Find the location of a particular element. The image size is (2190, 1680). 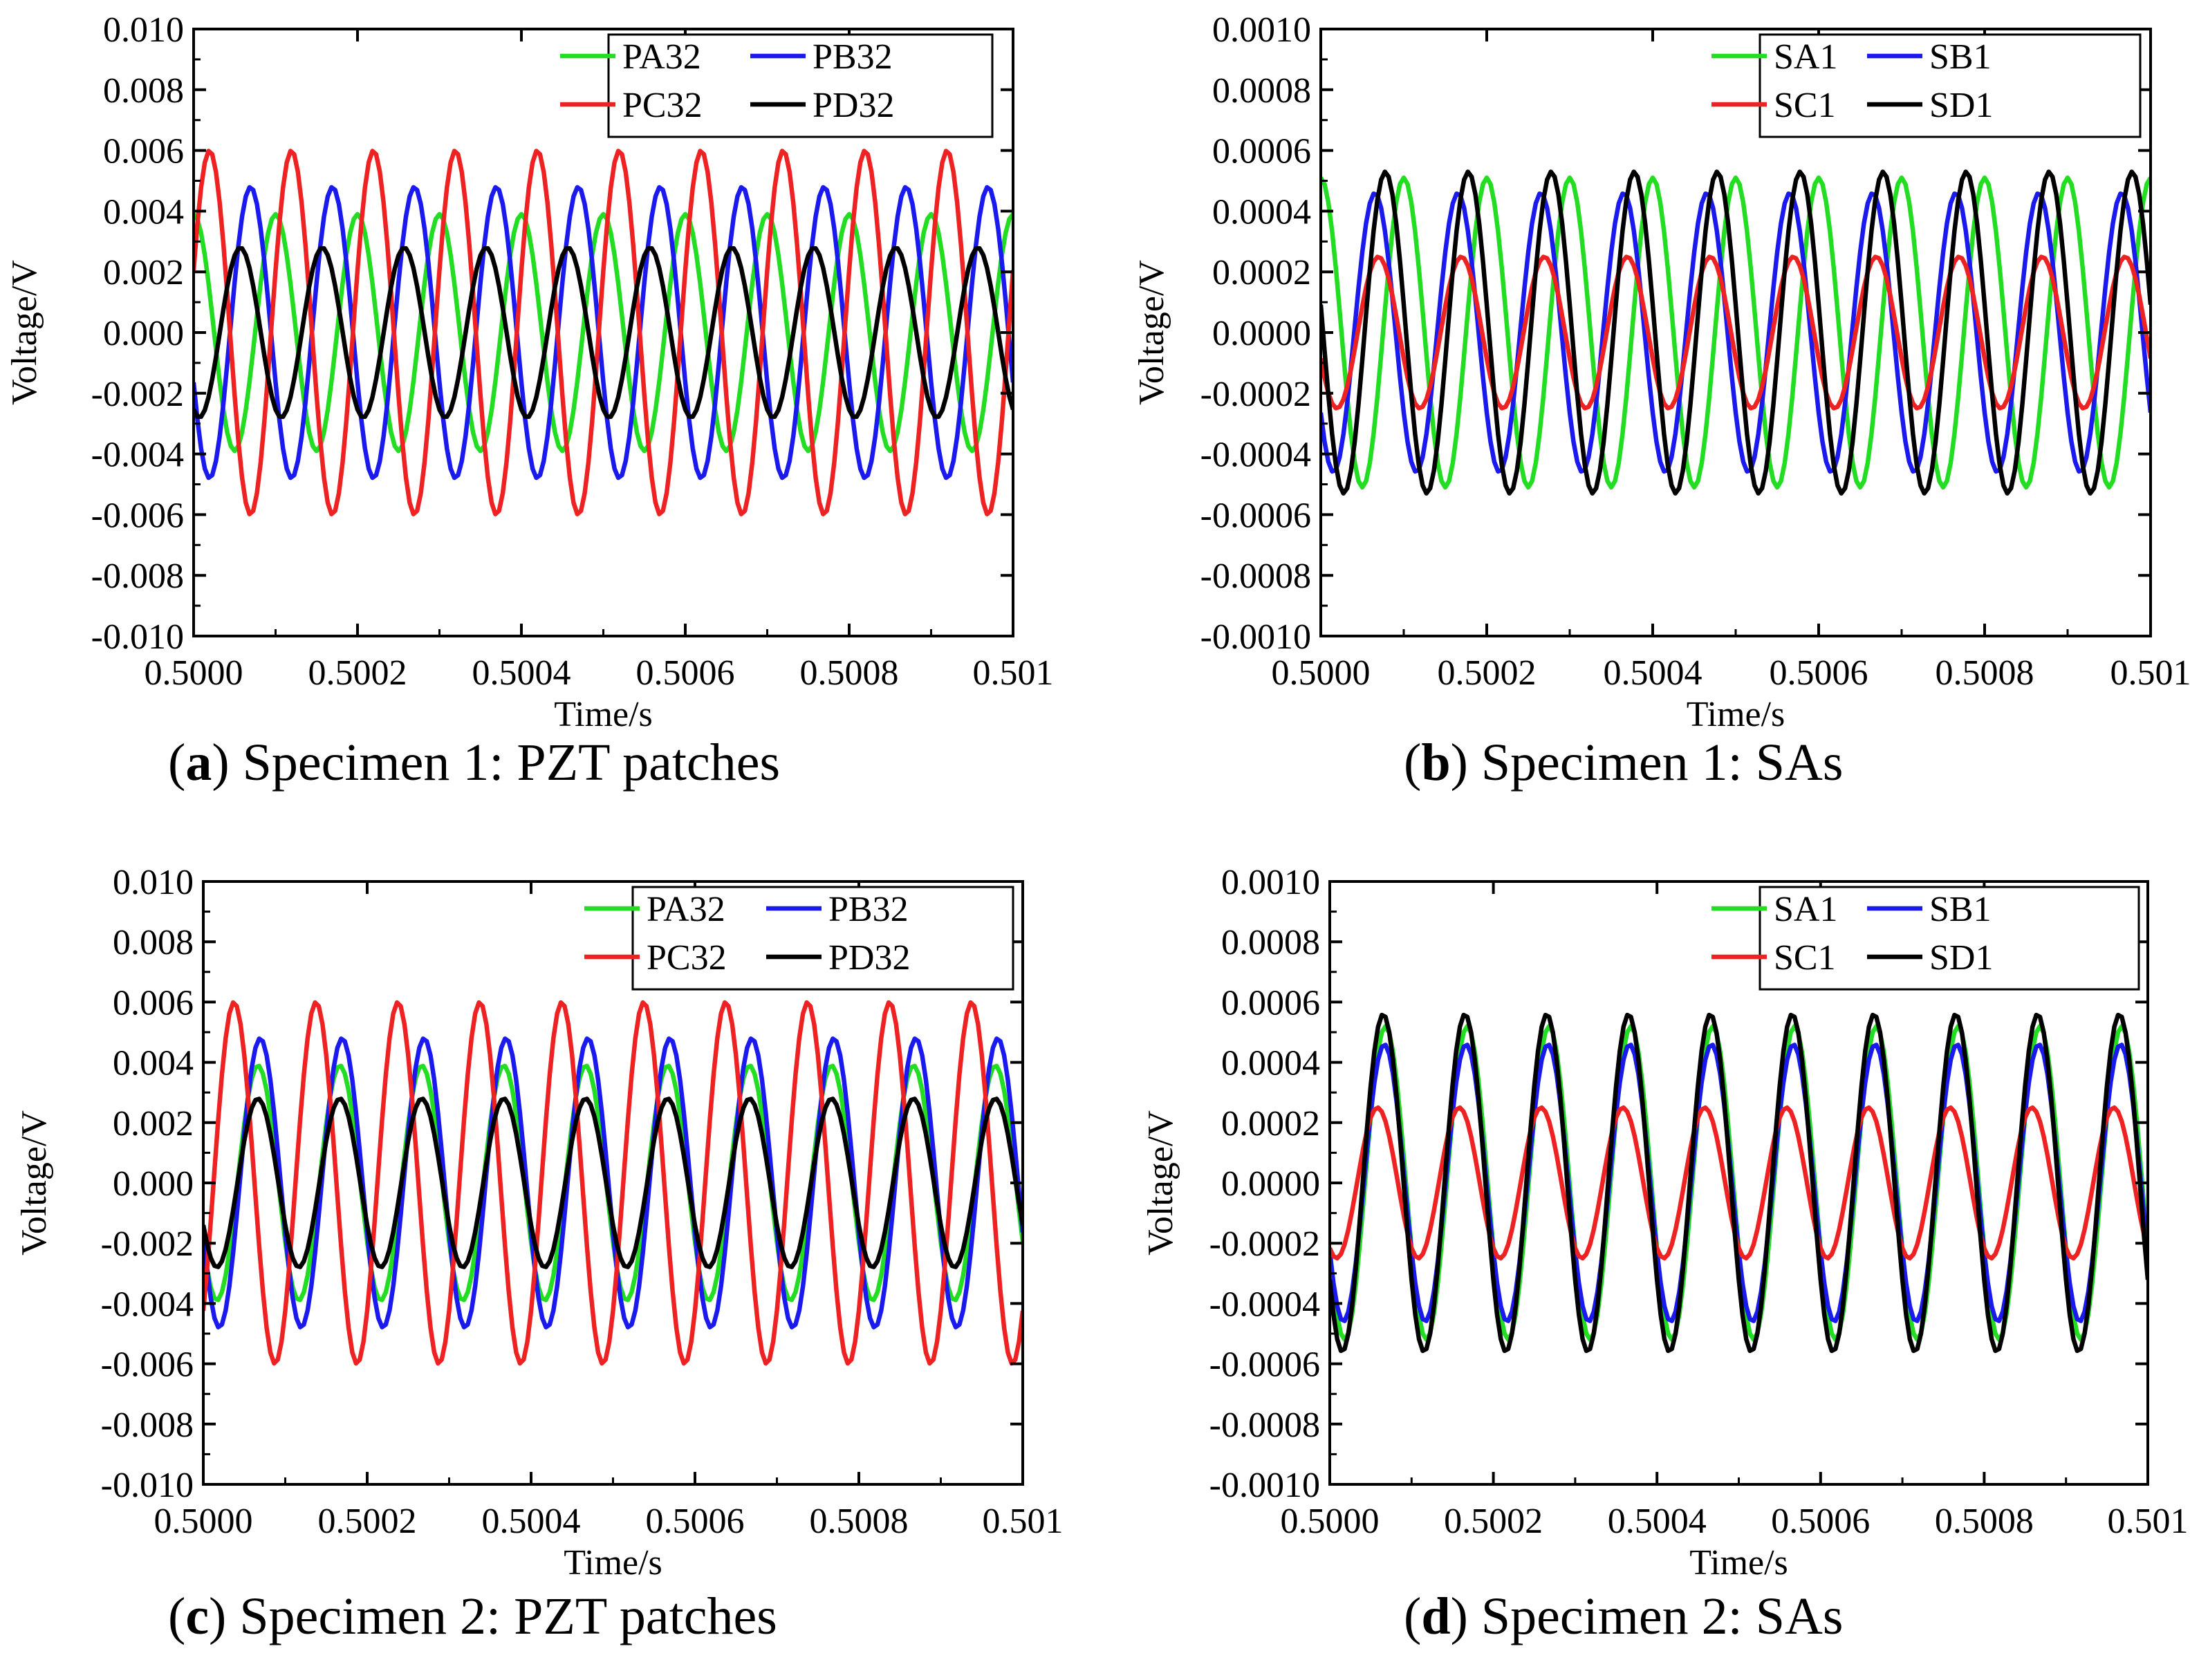

series-line-sc1 is located at coordinates (1739, 1183).